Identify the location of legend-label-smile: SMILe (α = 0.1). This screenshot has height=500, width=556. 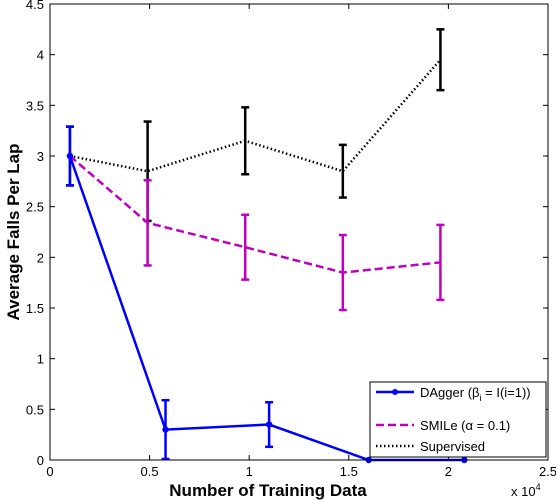
(465, 425).